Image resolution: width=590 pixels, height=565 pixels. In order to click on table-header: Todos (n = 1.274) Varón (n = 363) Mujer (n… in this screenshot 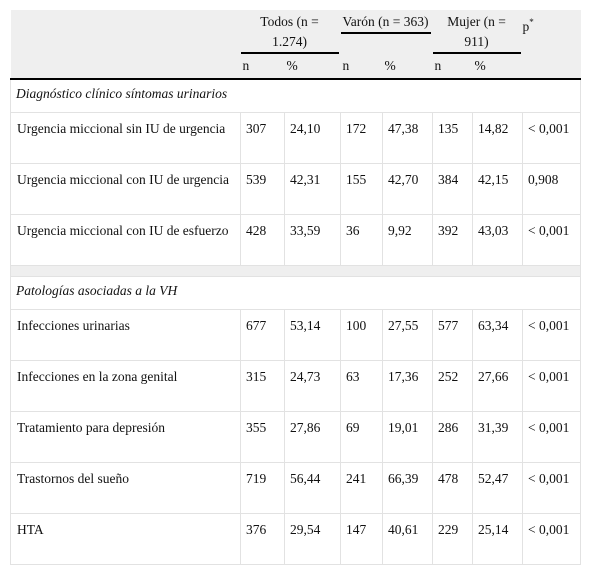, I will do `click(295, 45)`.